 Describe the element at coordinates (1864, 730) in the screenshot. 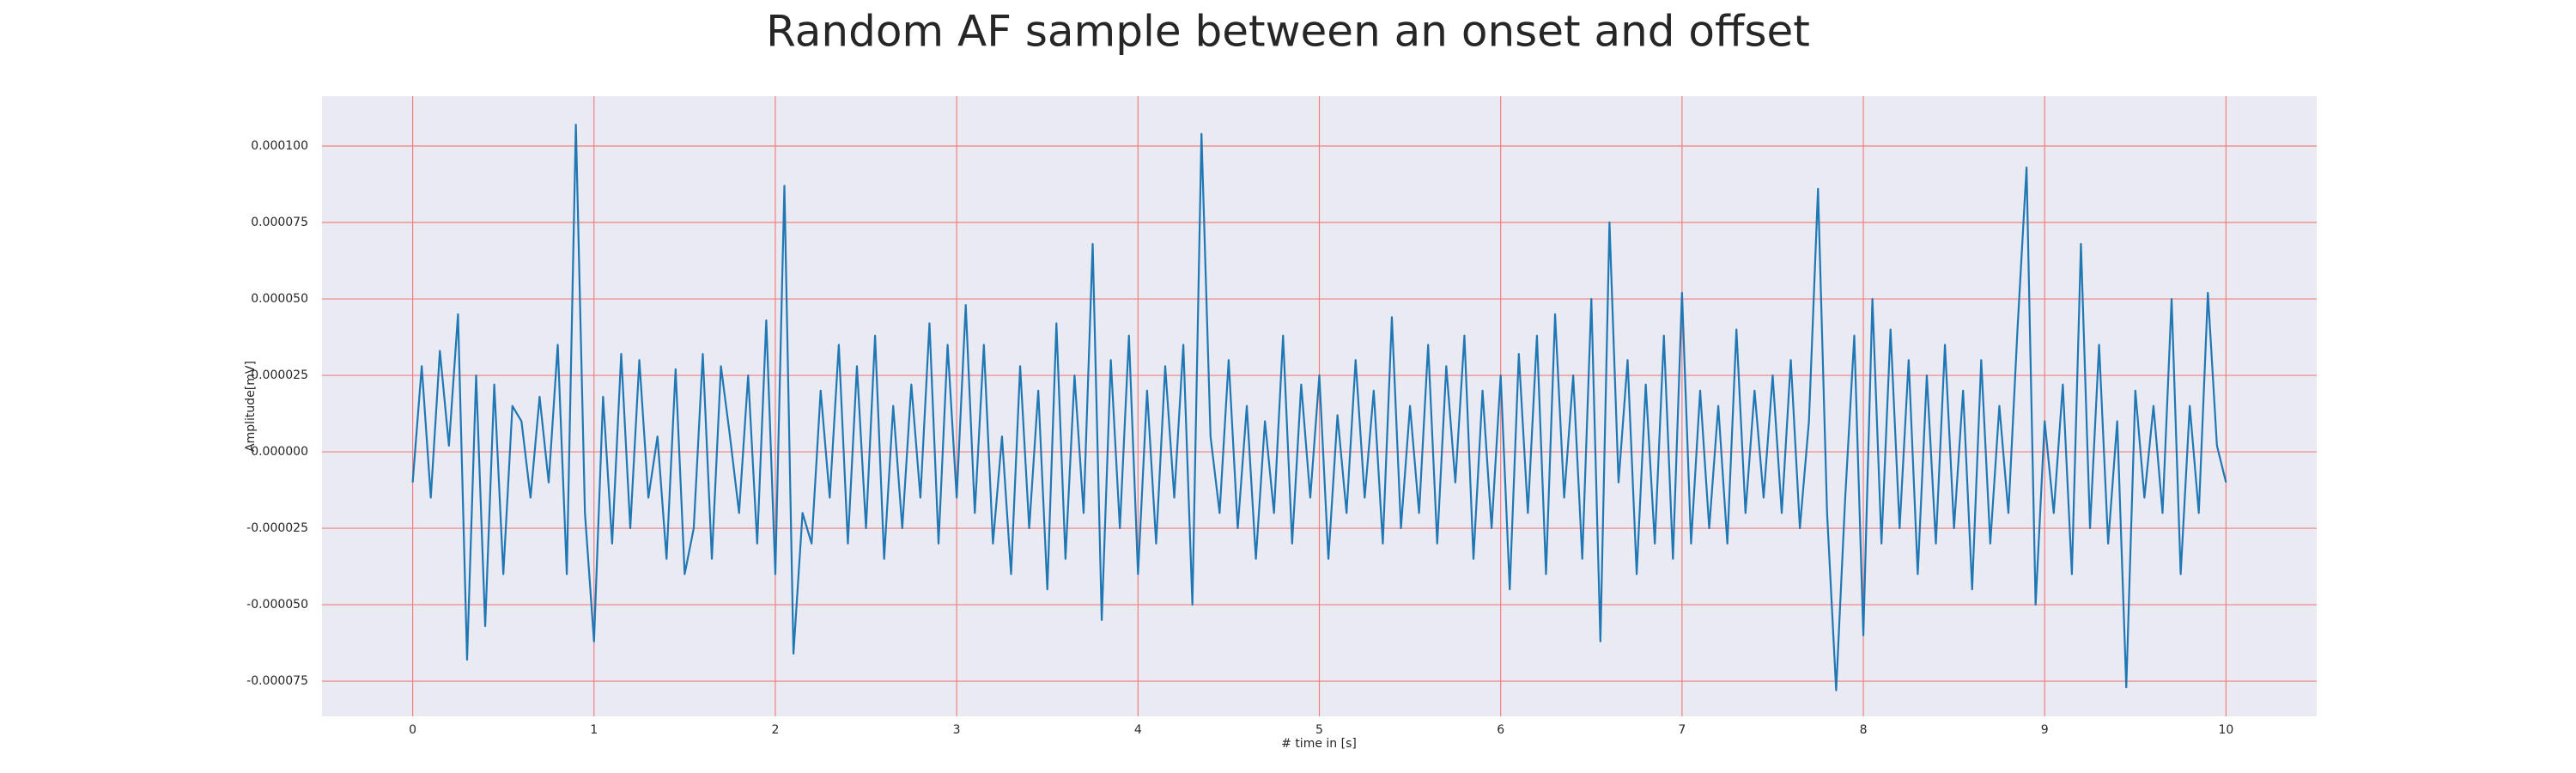

I see `x-tick-label: 8` at that location.